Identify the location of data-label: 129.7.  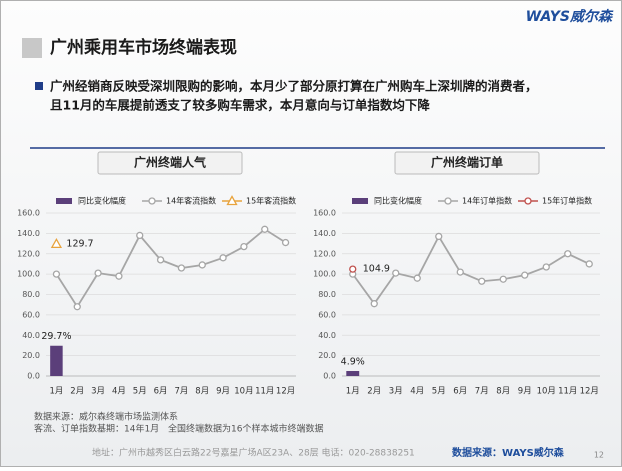
(79, 243).